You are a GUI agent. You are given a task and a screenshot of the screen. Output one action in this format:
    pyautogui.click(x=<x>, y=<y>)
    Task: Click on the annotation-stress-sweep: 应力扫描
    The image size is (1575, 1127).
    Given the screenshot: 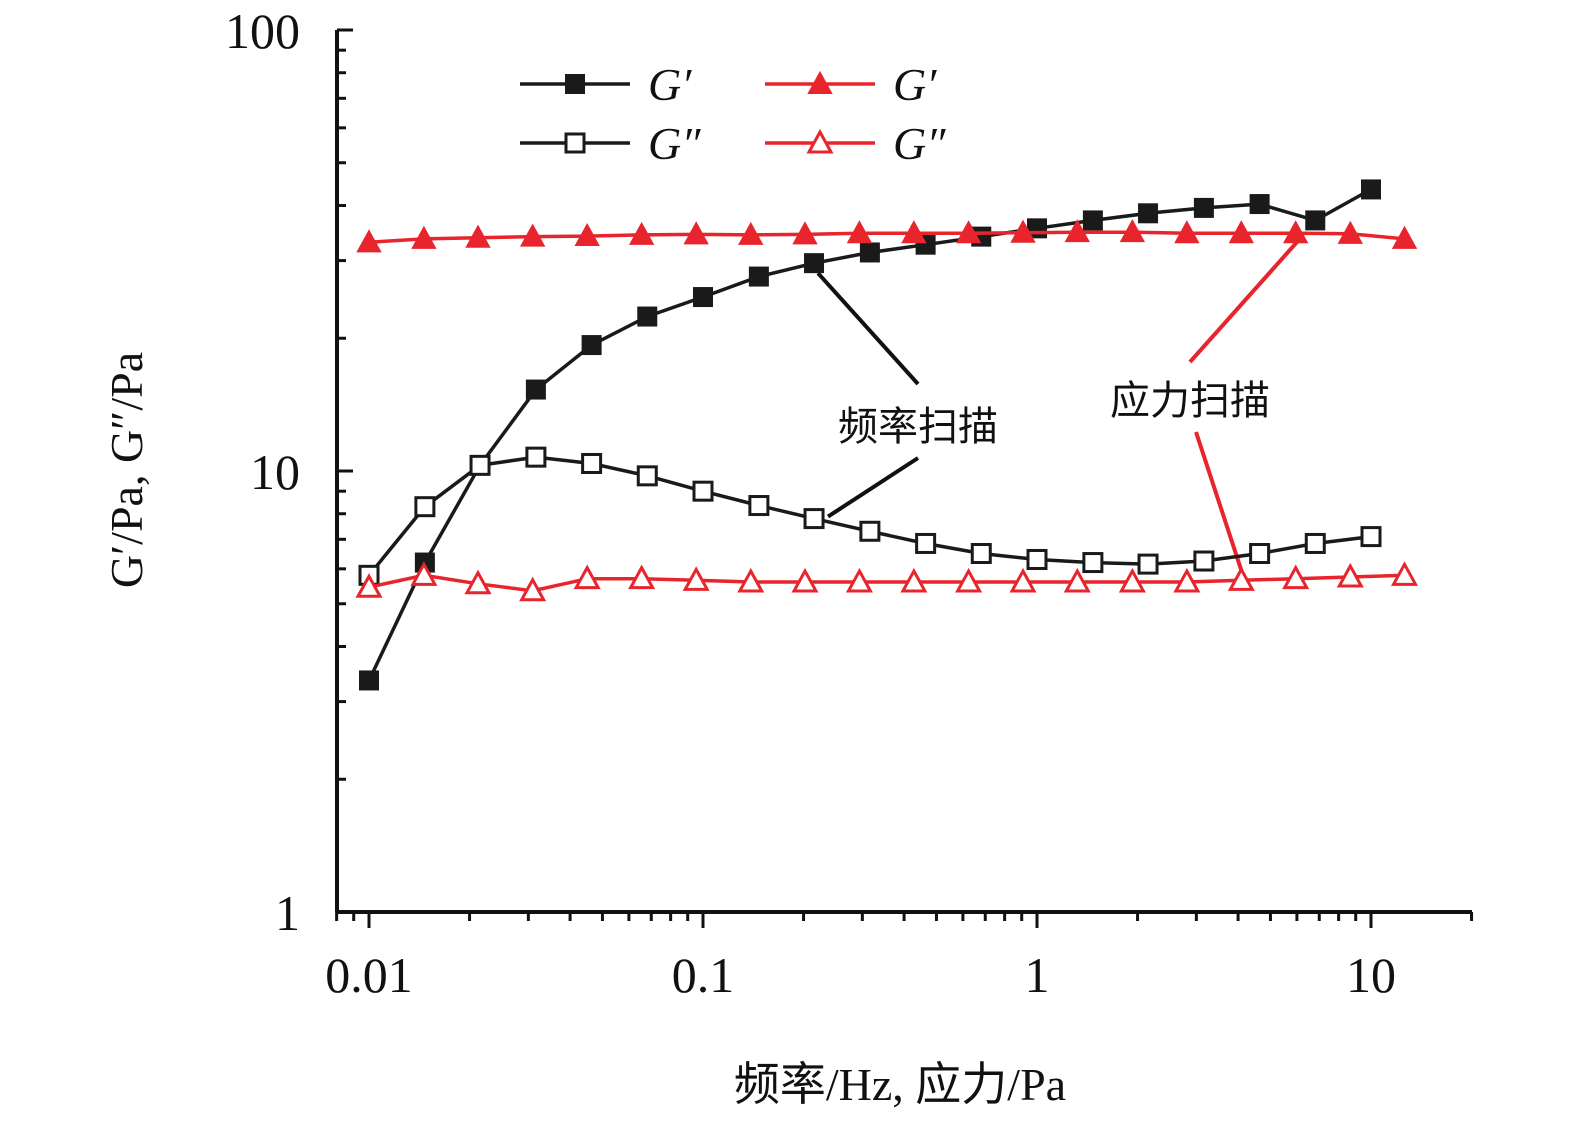 What is the action you would take?
    pyautogui.click(x=1190, y=401)
    